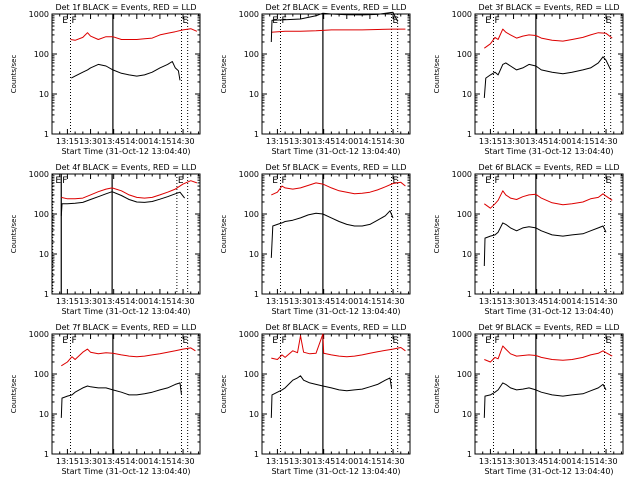 The image size is (640, 485). What do you see at coordinates (125, 327) in the screenshot?
I see `panel-title: Det 7f BLACK = Events, RED = LLD` at bounding box center [125, 327].